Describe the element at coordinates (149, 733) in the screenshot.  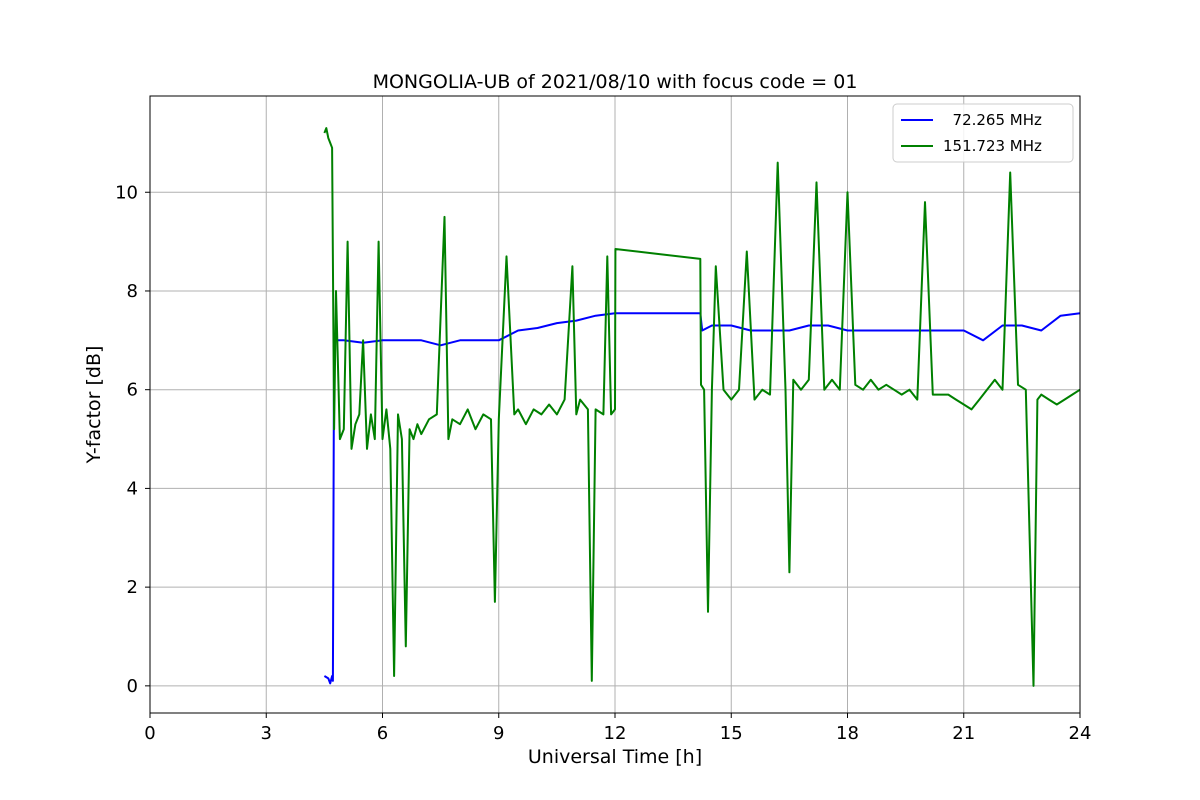
I see `x-tick-label: 0` at that location.